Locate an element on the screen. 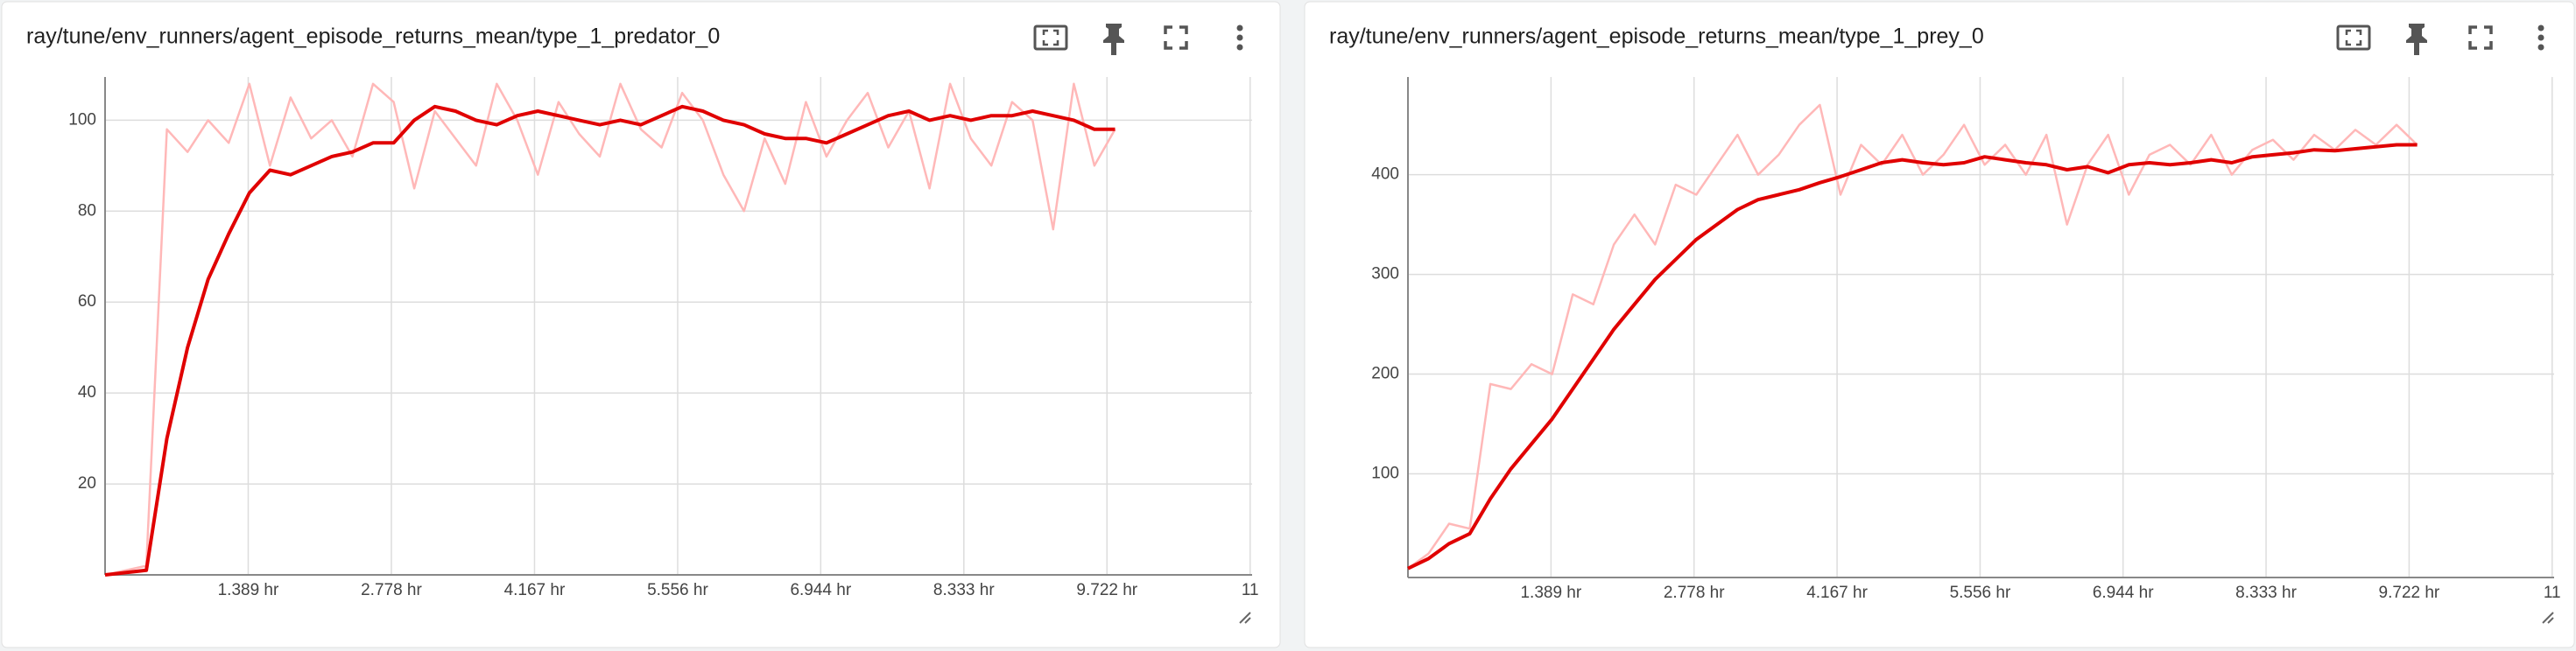 The width and height of the screenshot is (2576, 651). y-tick-label: 60 is located at coordinates (87, 301).